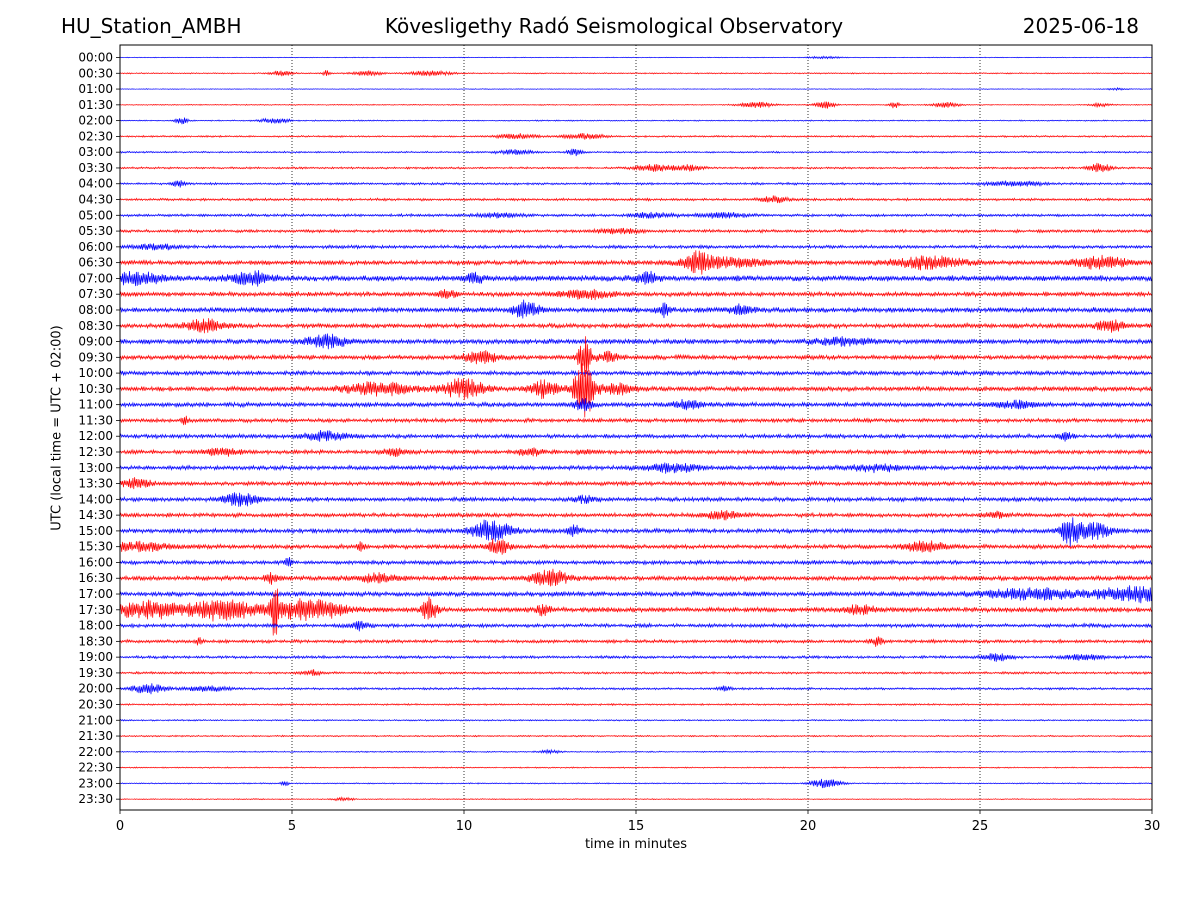  Describe the element at coordinates (120, 826) in the screenshot. I see `x-tick-label: 0` at that location.